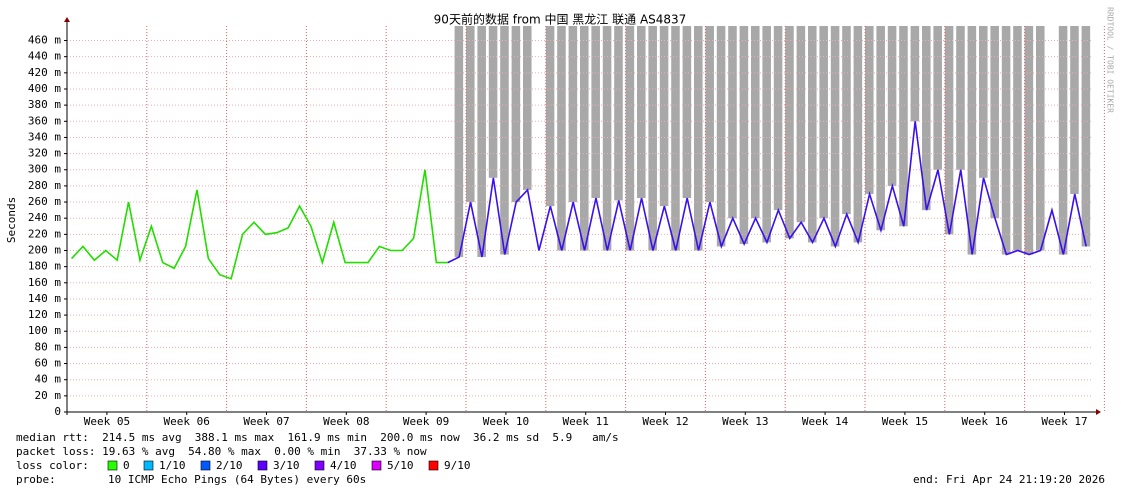 The image size is (1121, 494). I want to click on y-tick-label: 320 m, so click(44, 153).